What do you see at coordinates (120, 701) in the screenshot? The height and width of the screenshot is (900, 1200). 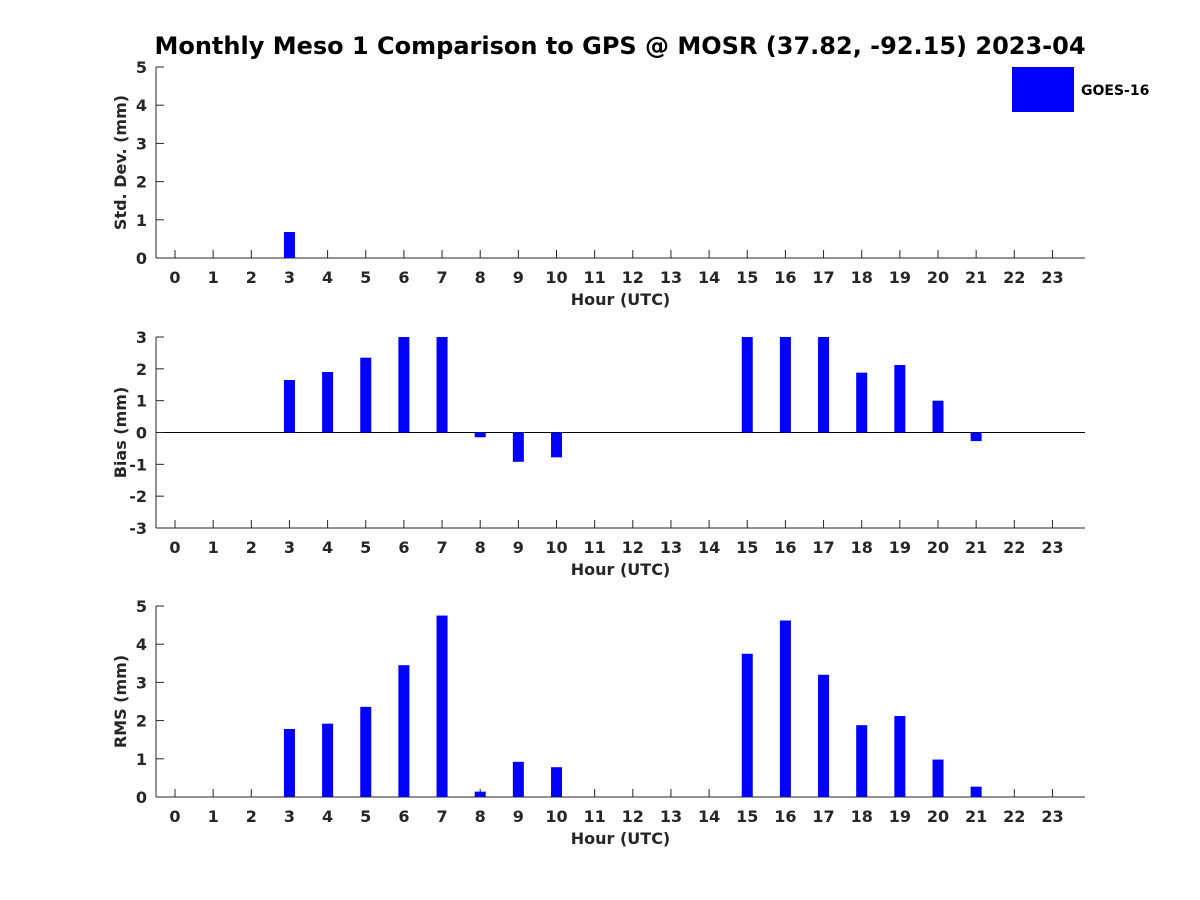 I see `rms-y-axis-label: RMS (mm)` at bounding box center [120, 701].